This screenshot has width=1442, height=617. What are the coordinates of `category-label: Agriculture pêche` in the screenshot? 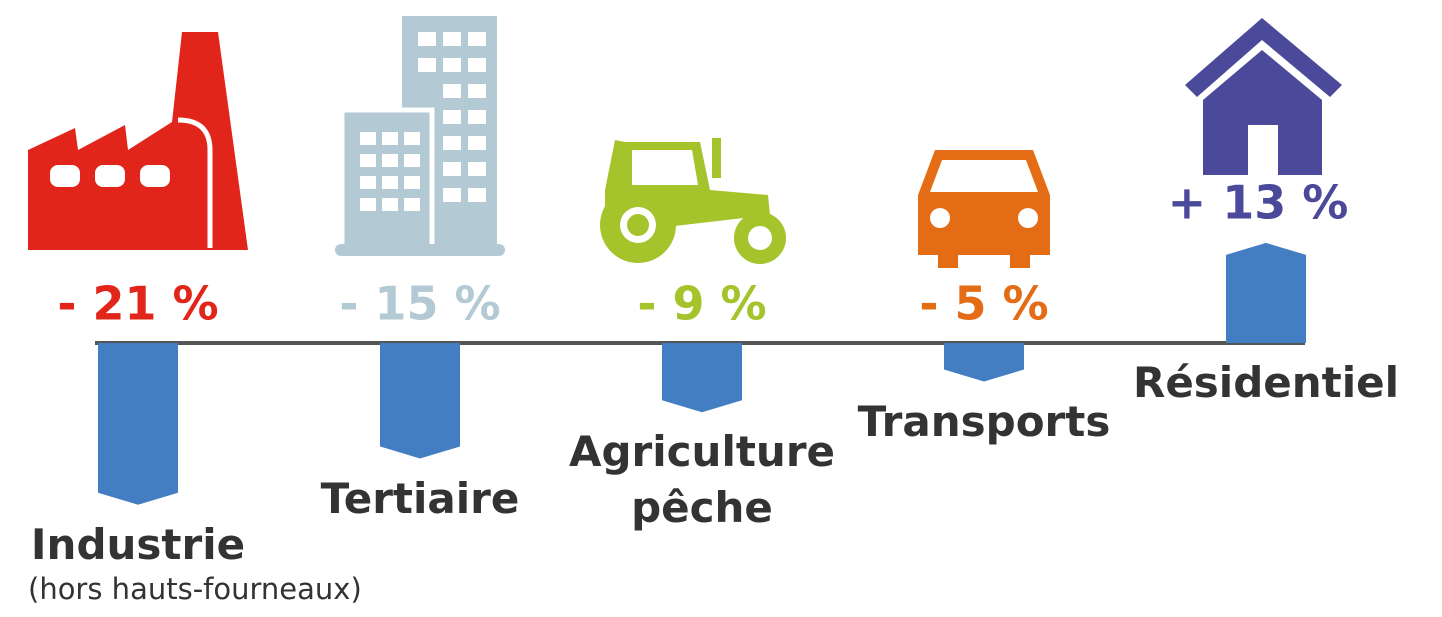 It's located at (702, 480).